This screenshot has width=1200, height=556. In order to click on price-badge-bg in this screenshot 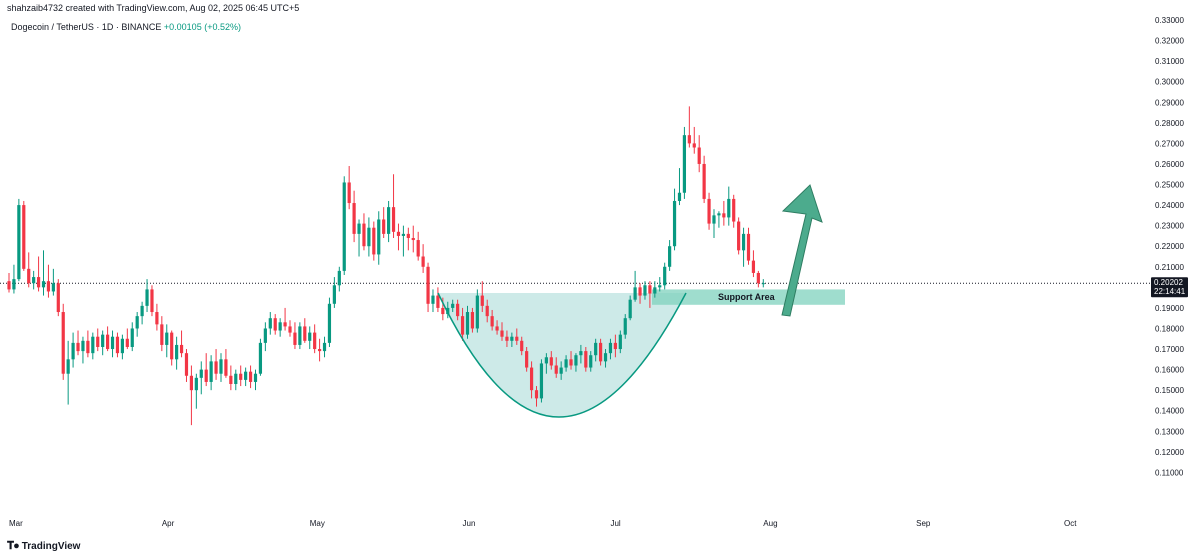, I will do `click(1169, 287)`.